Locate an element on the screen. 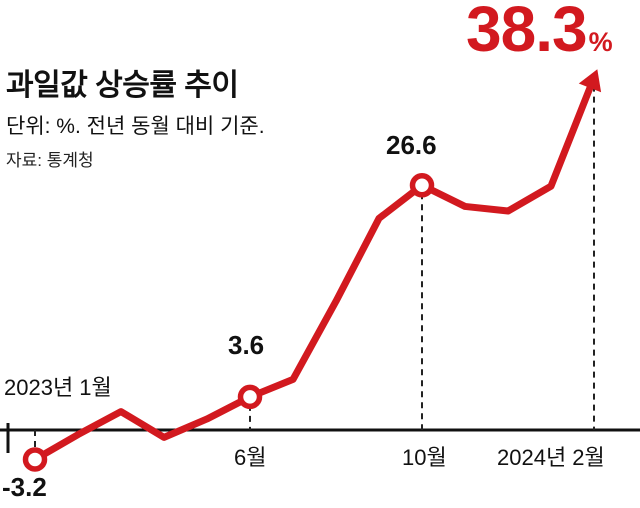 This screenshot has height=508, width=640. chart-source: 자료: 통계청 is located at coordinates (50, 160).